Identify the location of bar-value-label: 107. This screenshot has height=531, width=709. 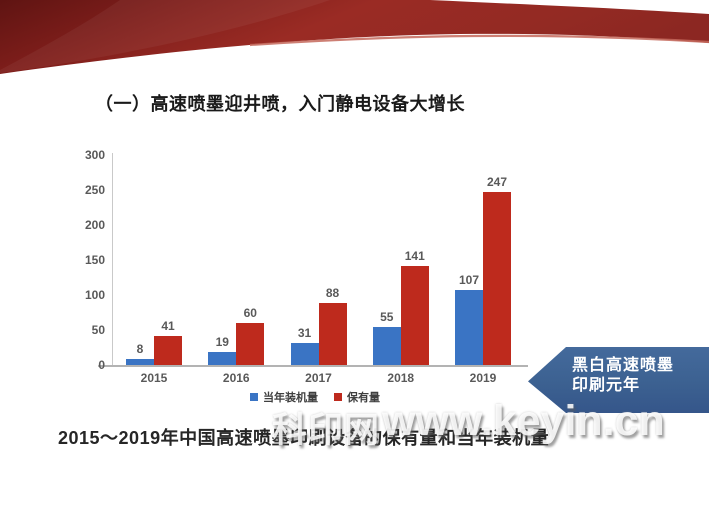
(469, 280).